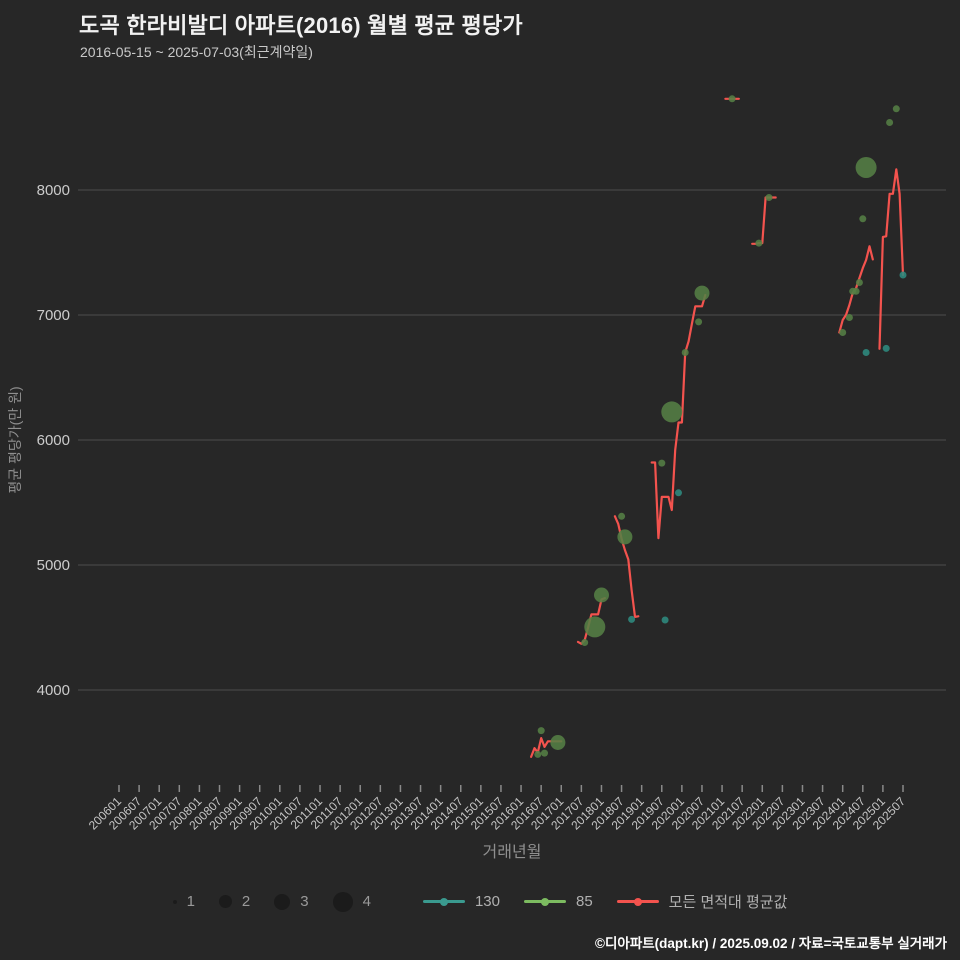 The height and width of the screenshot is (960, 960). Describe the element at coordinates (291, 901) in the screenshot. I see `legend-size-3: 3` at that location.